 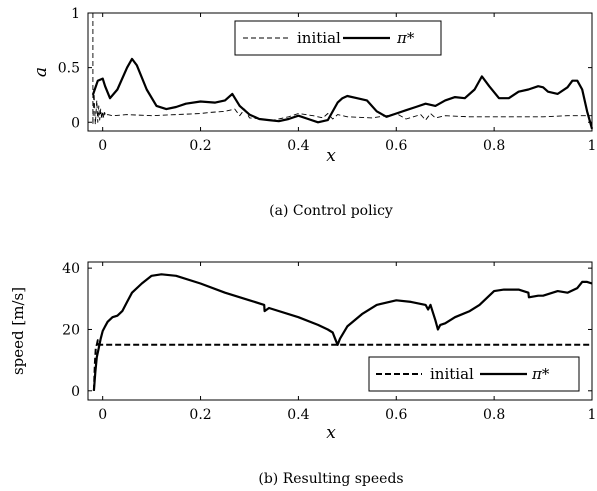 What do you see at coordinates (75, 14) in the screenshot?
I see `y-tick-label: 1` at bounding box center [75, 14].